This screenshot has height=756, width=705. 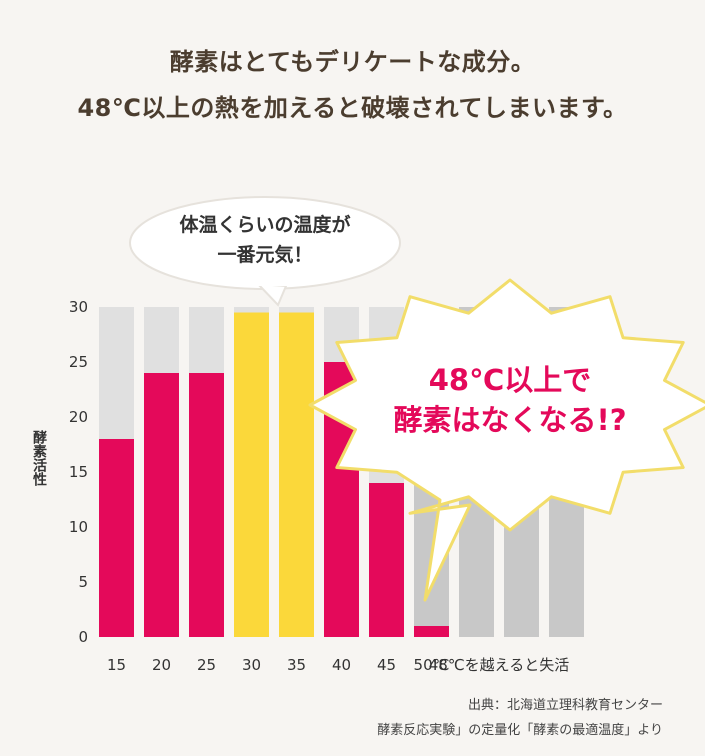 What do you see at coordinates (520, 730) in the screenshot?
I see `source-line-2: 酵素反応実験」の定量化「酵素の最適温度」より` at bounding box center [520, 730].